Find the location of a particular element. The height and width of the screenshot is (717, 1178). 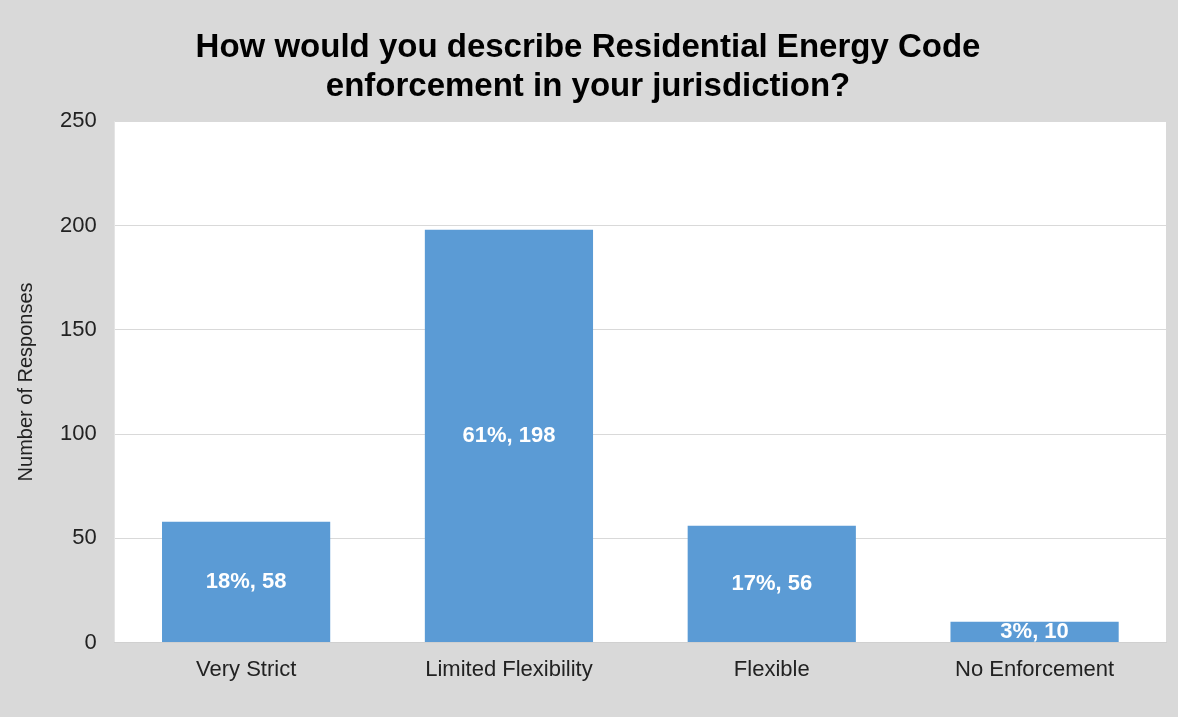

data-label: 18%, 58 is located at coordinates (246, 581).